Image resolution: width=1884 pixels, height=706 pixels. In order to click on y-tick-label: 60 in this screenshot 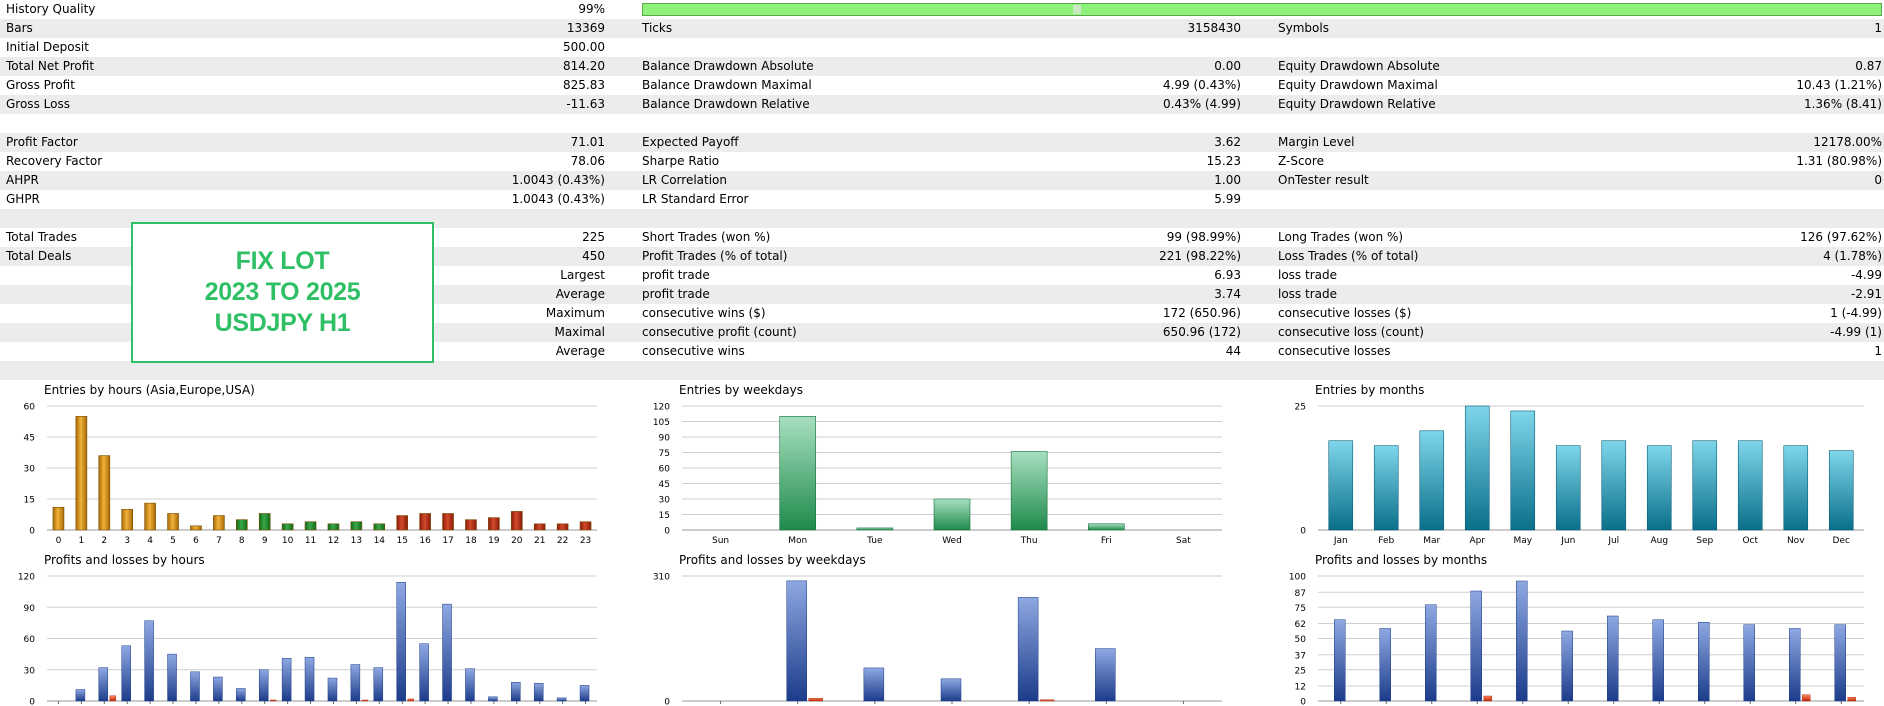, I will do `click(30, 640)`.